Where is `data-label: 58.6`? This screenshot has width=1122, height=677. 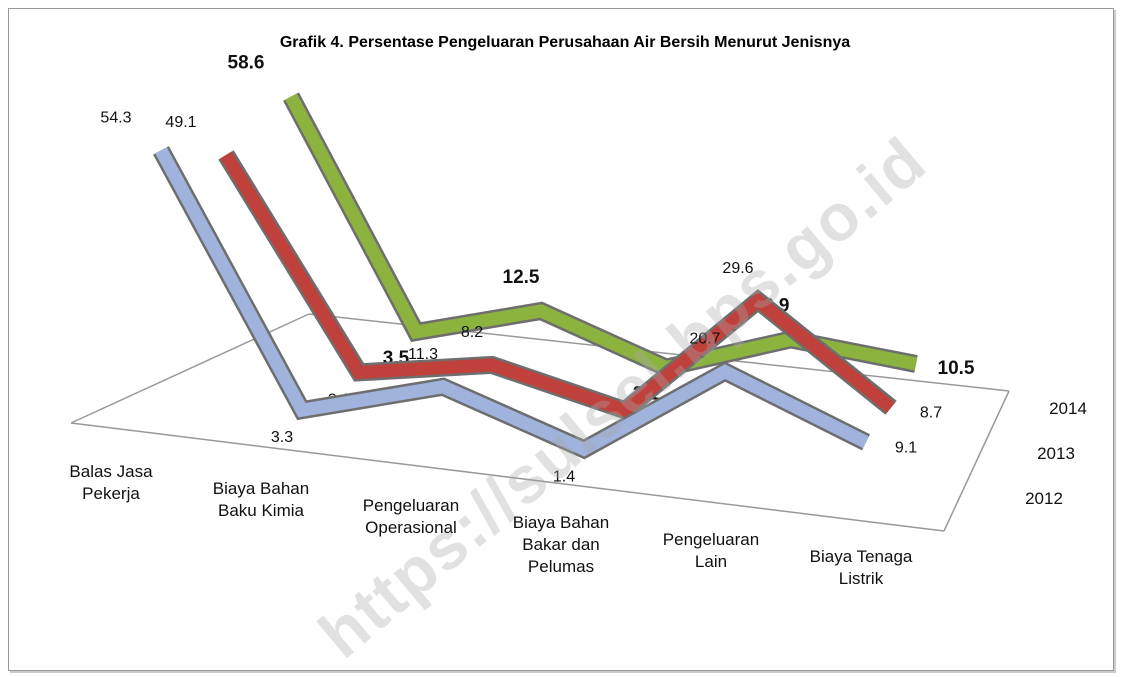
data-label: 58.6 is located at coordinates (246, 63).